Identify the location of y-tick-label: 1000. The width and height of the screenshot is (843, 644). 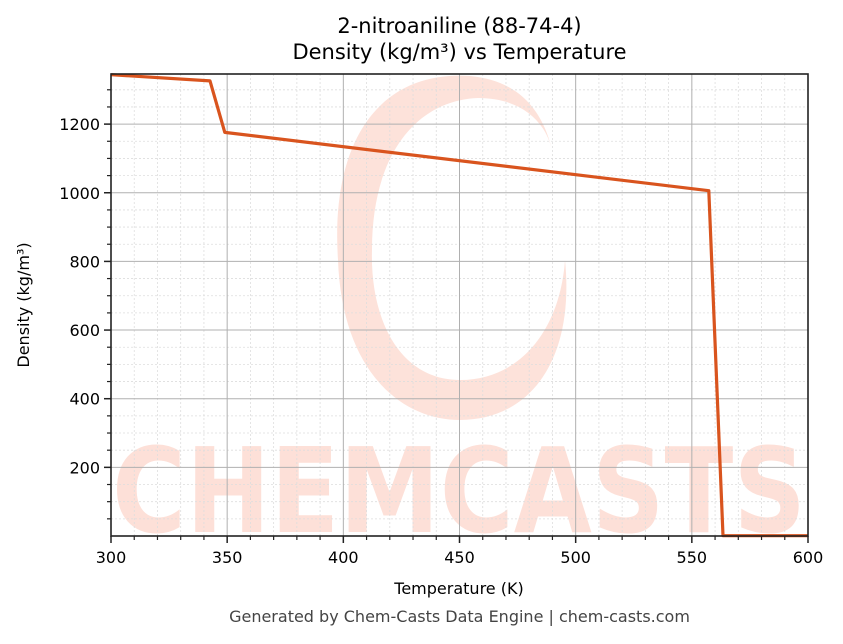
(79, 193).